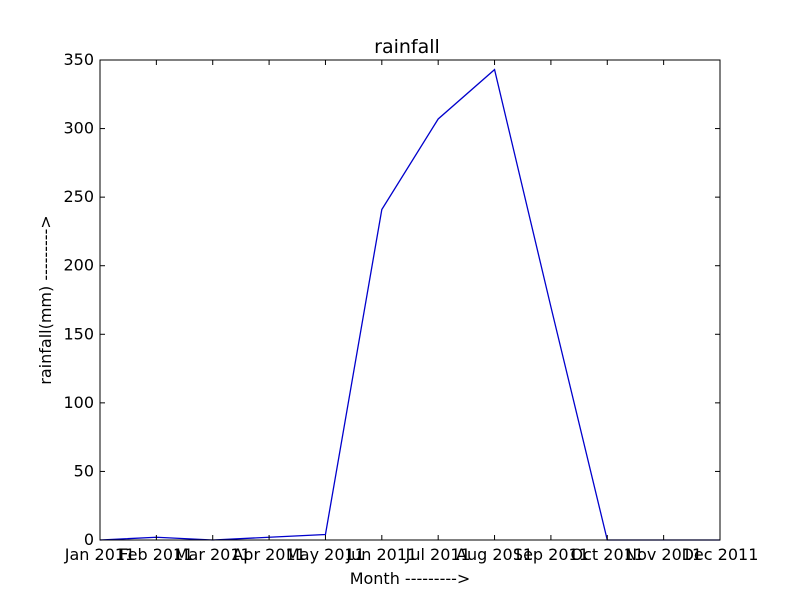 The height and width of the screenshot is (604, 800). I want to click on y-tick-label: 300, so click(78, 128).